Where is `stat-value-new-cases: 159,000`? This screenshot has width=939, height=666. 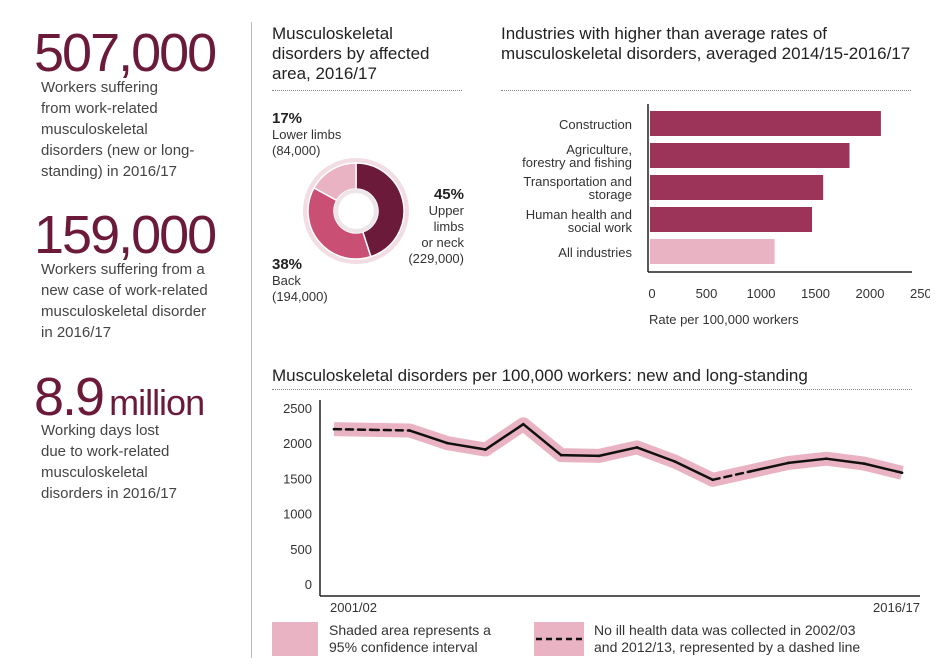
stat-value-new-cases: 159,000 is located at coordinates (125, 235).